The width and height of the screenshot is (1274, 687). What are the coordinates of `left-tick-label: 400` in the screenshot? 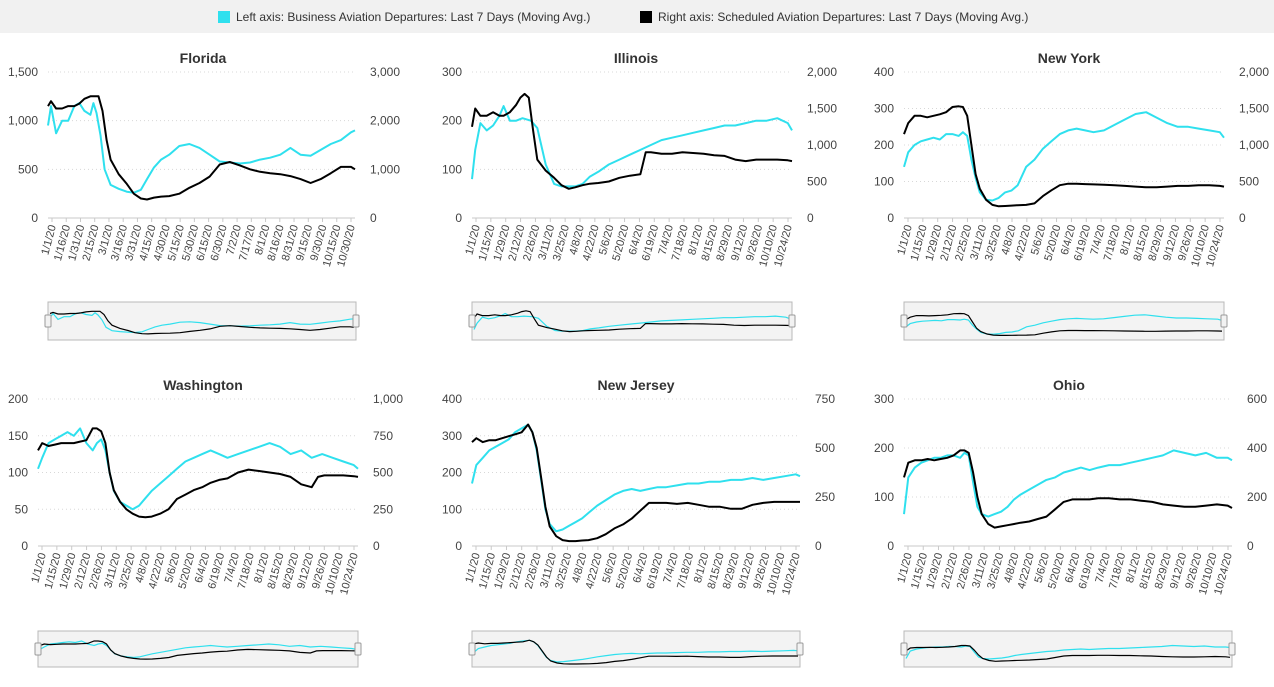 It's located at (884, 72).